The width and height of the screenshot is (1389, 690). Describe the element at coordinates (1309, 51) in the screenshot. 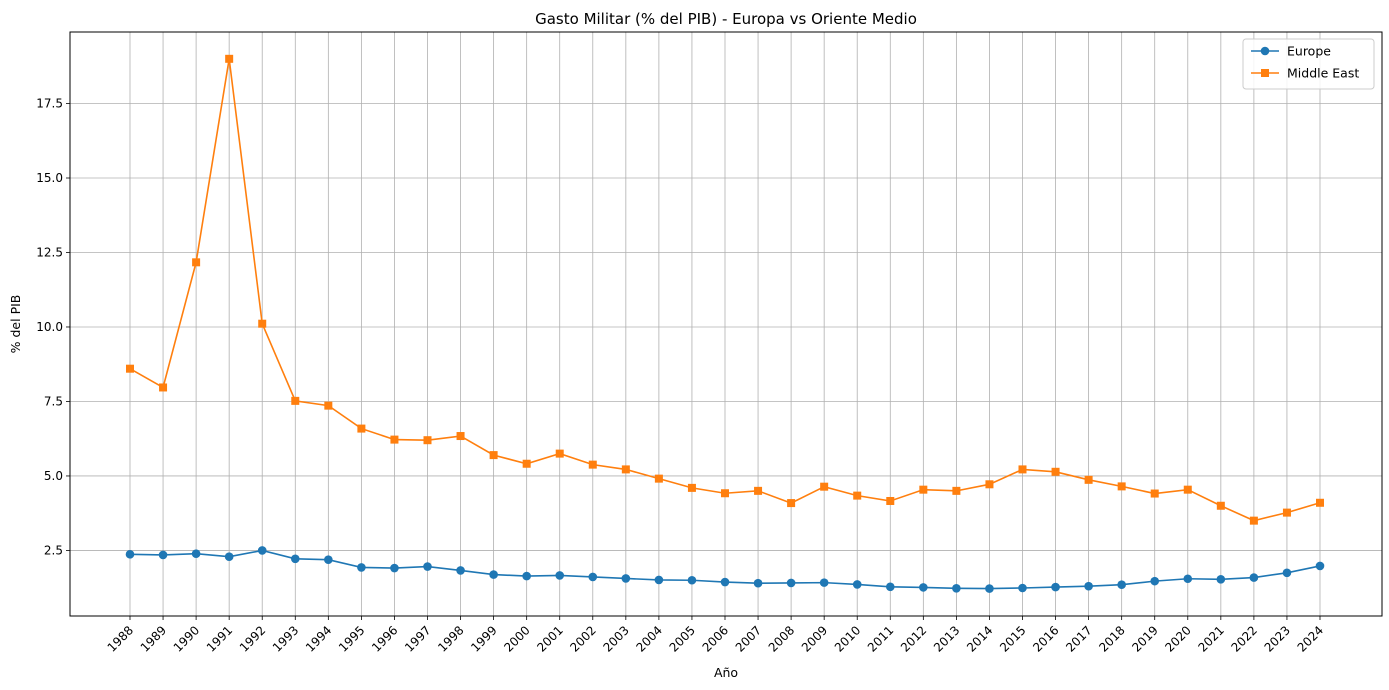

I see `legend-europe-label: Europe` at that location.